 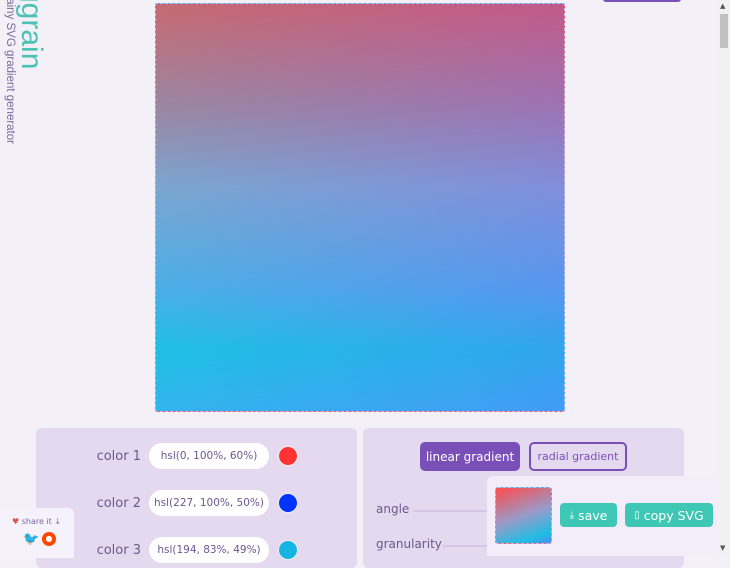 I want to click on color-3-input, so click(x=209, y=550).